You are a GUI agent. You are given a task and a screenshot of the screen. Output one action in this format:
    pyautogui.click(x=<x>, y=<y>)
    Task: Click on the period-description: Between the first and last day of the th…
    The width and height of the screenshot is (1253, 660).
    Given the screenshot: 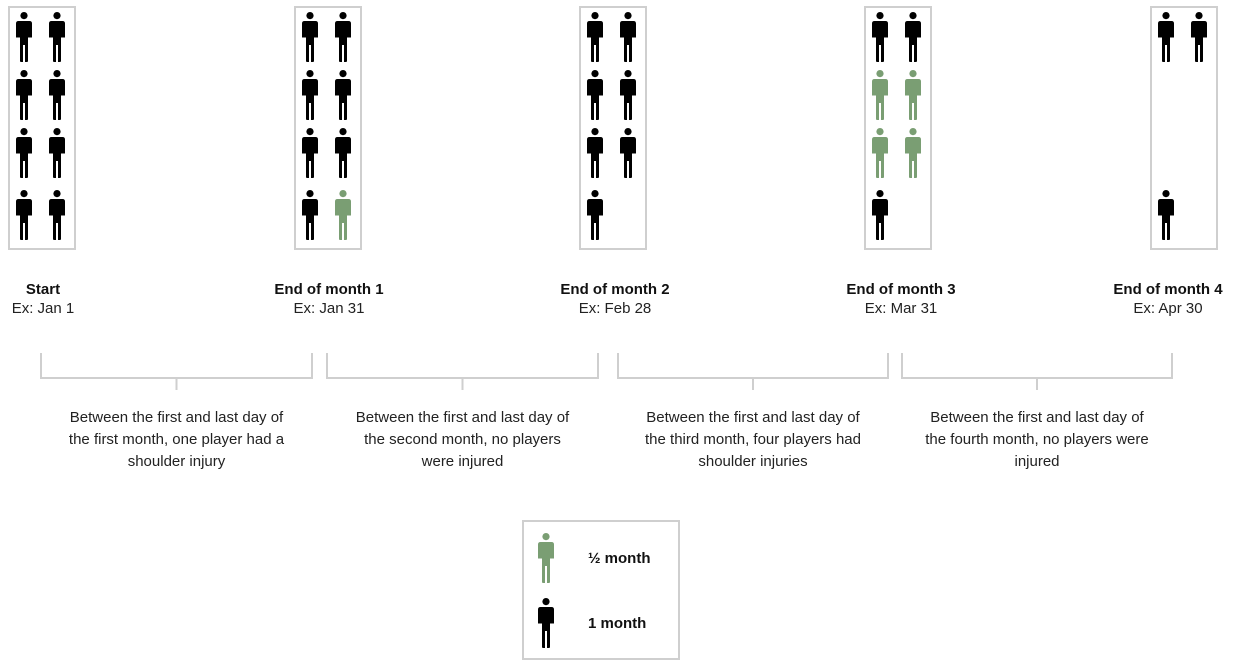 What is the action you would take?
    pyautogui.click(x=753, y=439)
    